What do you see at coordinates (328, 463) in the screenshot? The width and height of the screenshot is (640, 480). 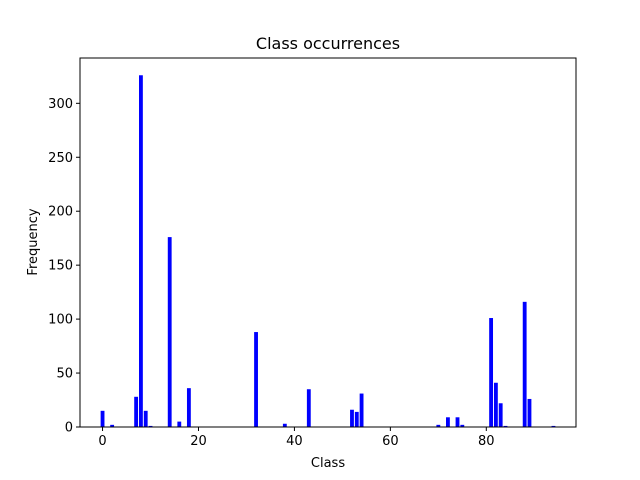 I see `x-axis-label: Class` at bounding box center [328, 463].